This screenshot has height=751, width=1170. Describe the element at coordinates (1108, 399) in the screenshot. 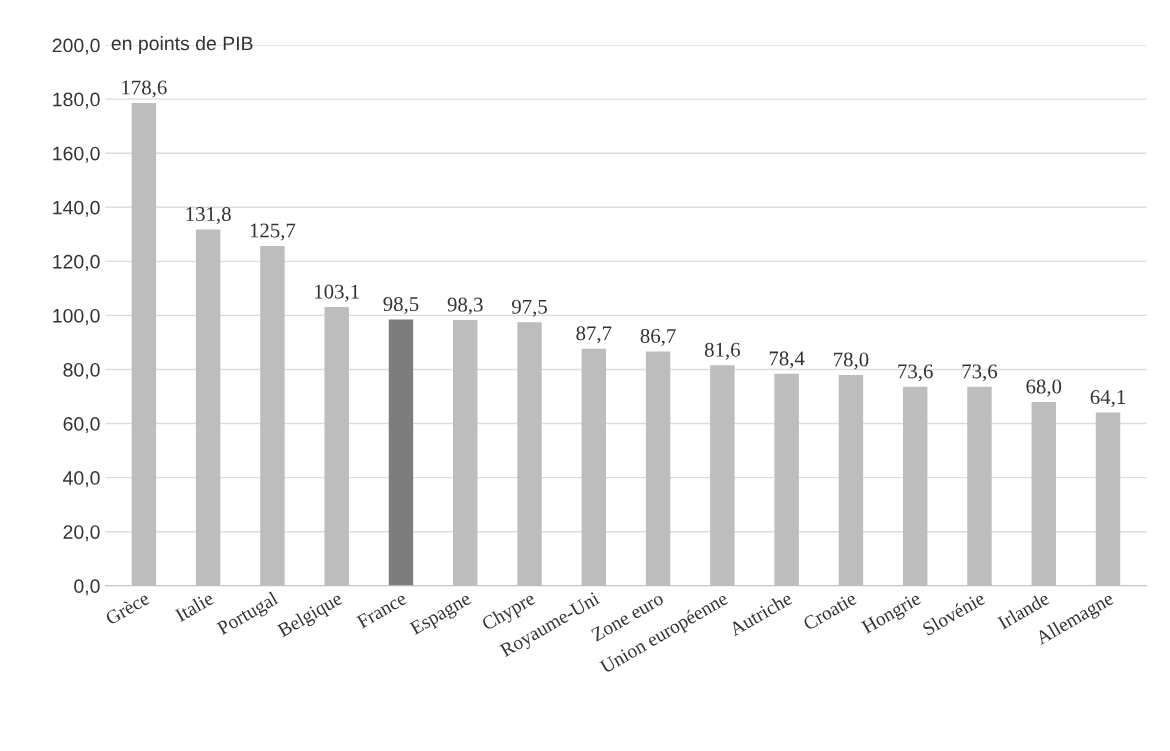

I see `data-label: 64,1` at that location.